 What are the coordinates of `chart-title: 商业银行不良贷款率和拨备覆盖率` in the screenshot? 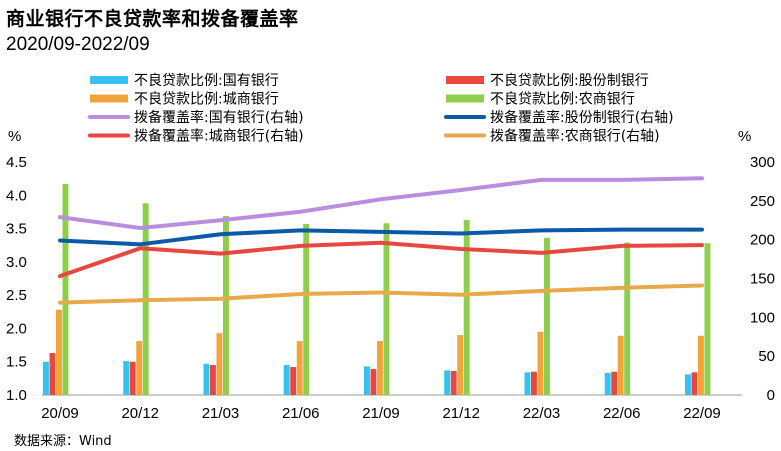 It's located at (152, 19).